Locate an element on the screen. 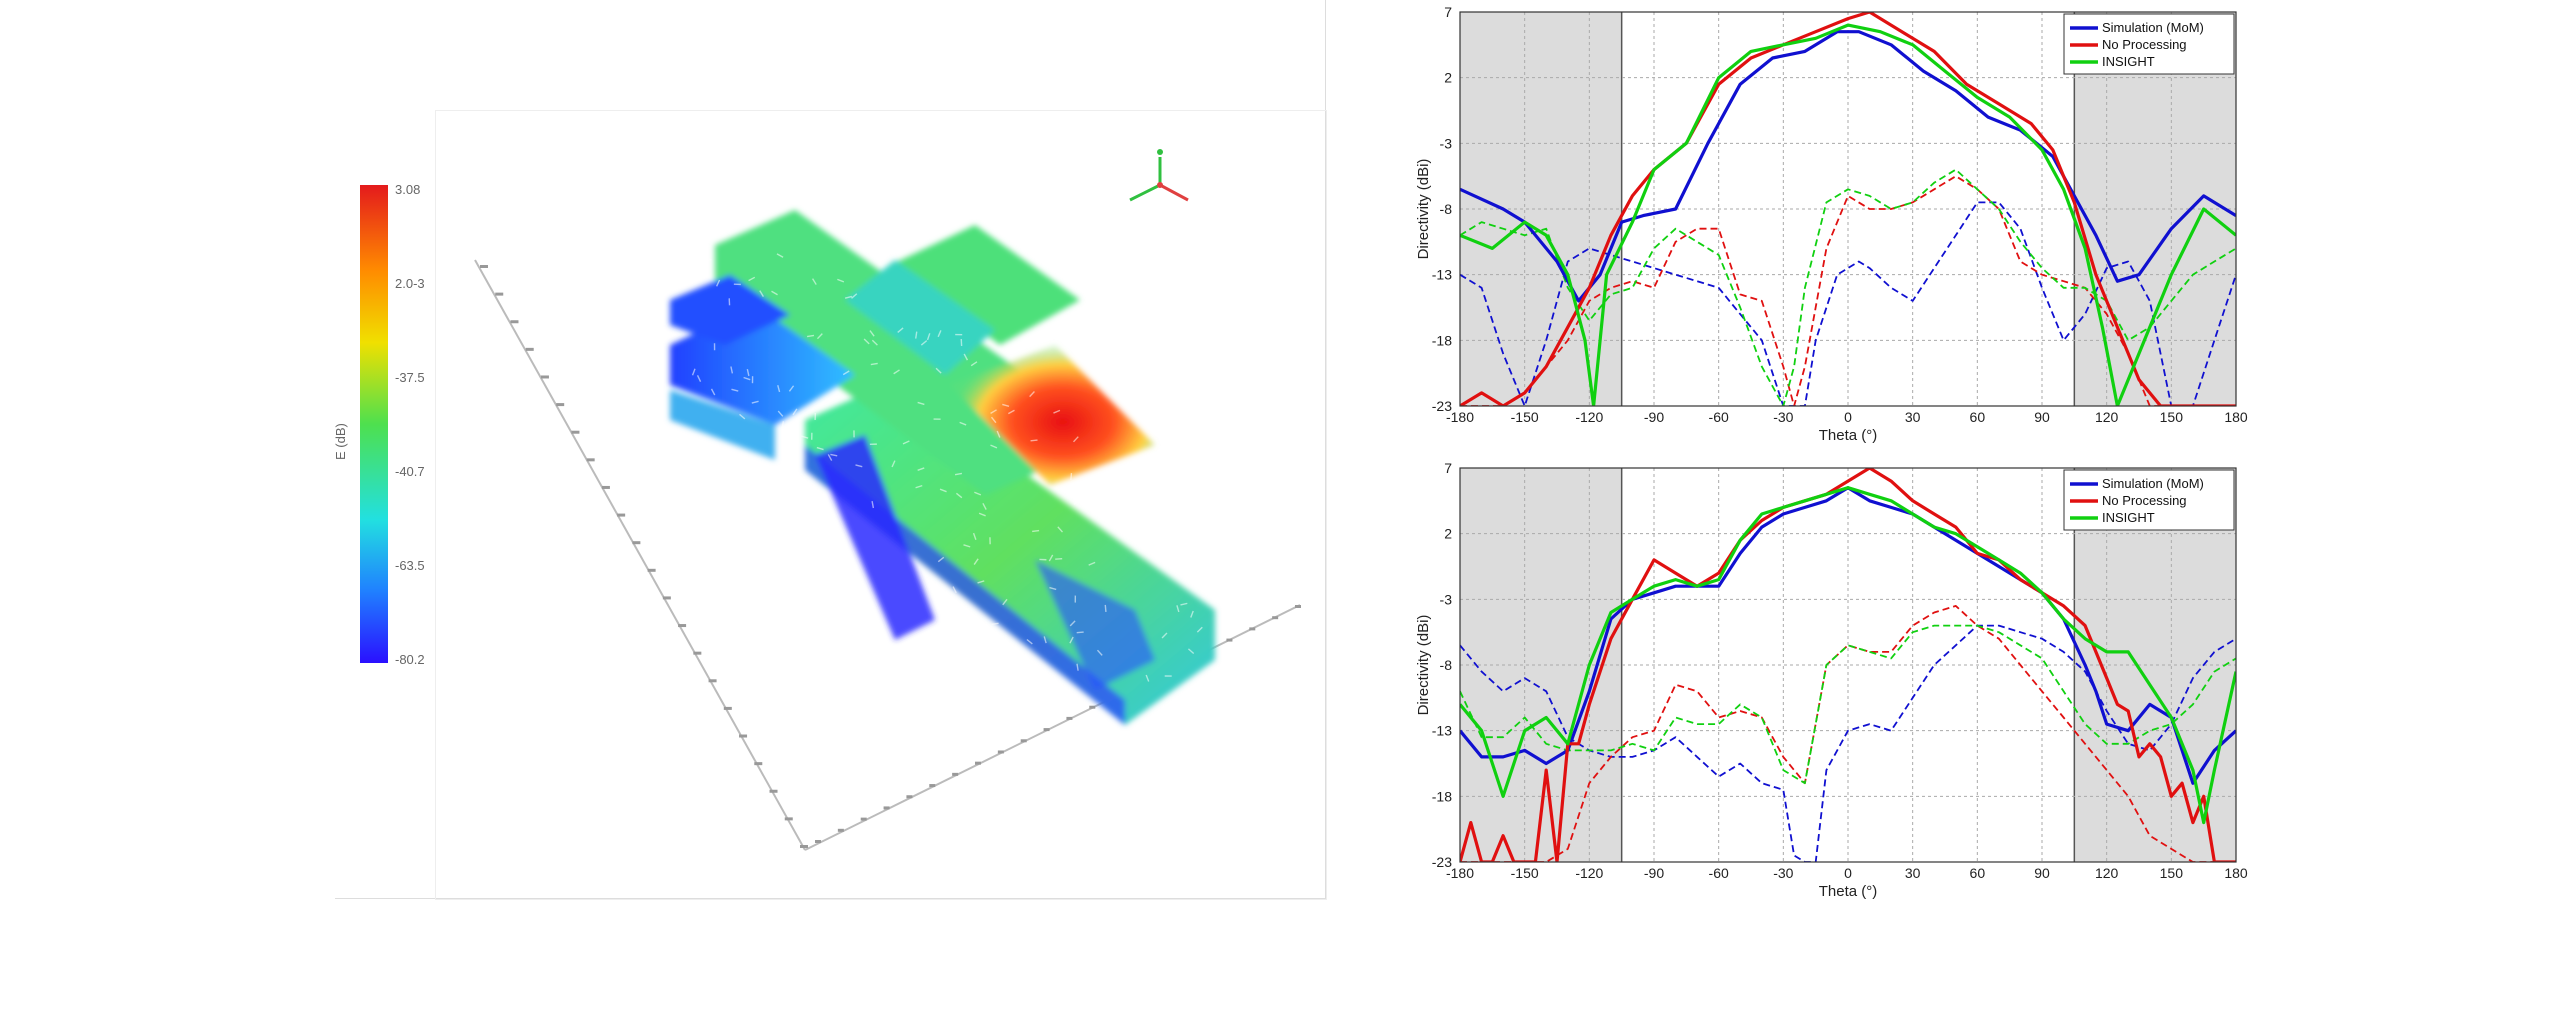  plot-frame is located at coordinates (1848, 209).